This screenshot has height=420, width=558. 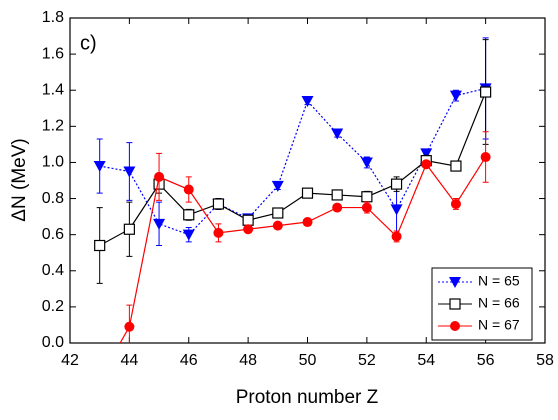 I want to click on x-tick-label: 52, so click(x=367, y=360).